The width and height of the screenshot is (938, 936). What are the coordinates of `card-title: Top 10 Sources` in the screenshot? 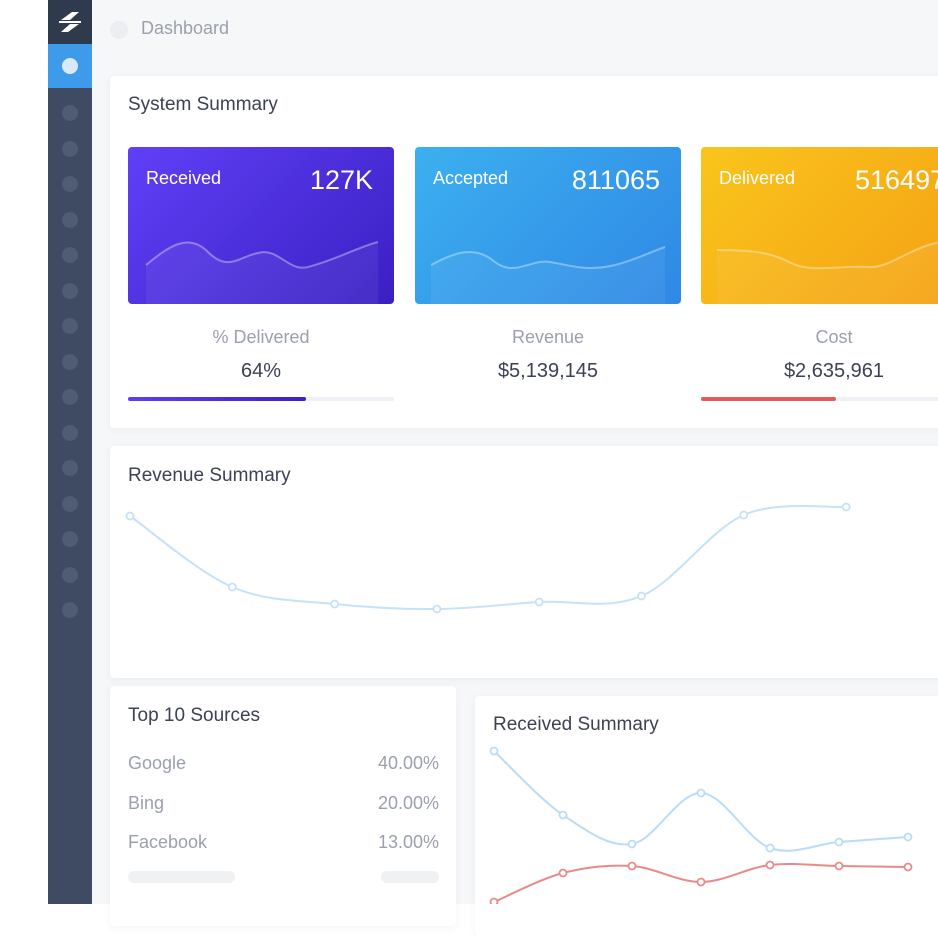 It's located at (194, 715).